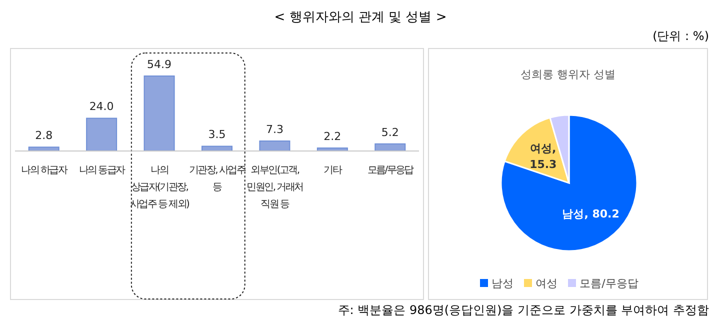  I want to click on data-label: 2.2, so click(333, 136).